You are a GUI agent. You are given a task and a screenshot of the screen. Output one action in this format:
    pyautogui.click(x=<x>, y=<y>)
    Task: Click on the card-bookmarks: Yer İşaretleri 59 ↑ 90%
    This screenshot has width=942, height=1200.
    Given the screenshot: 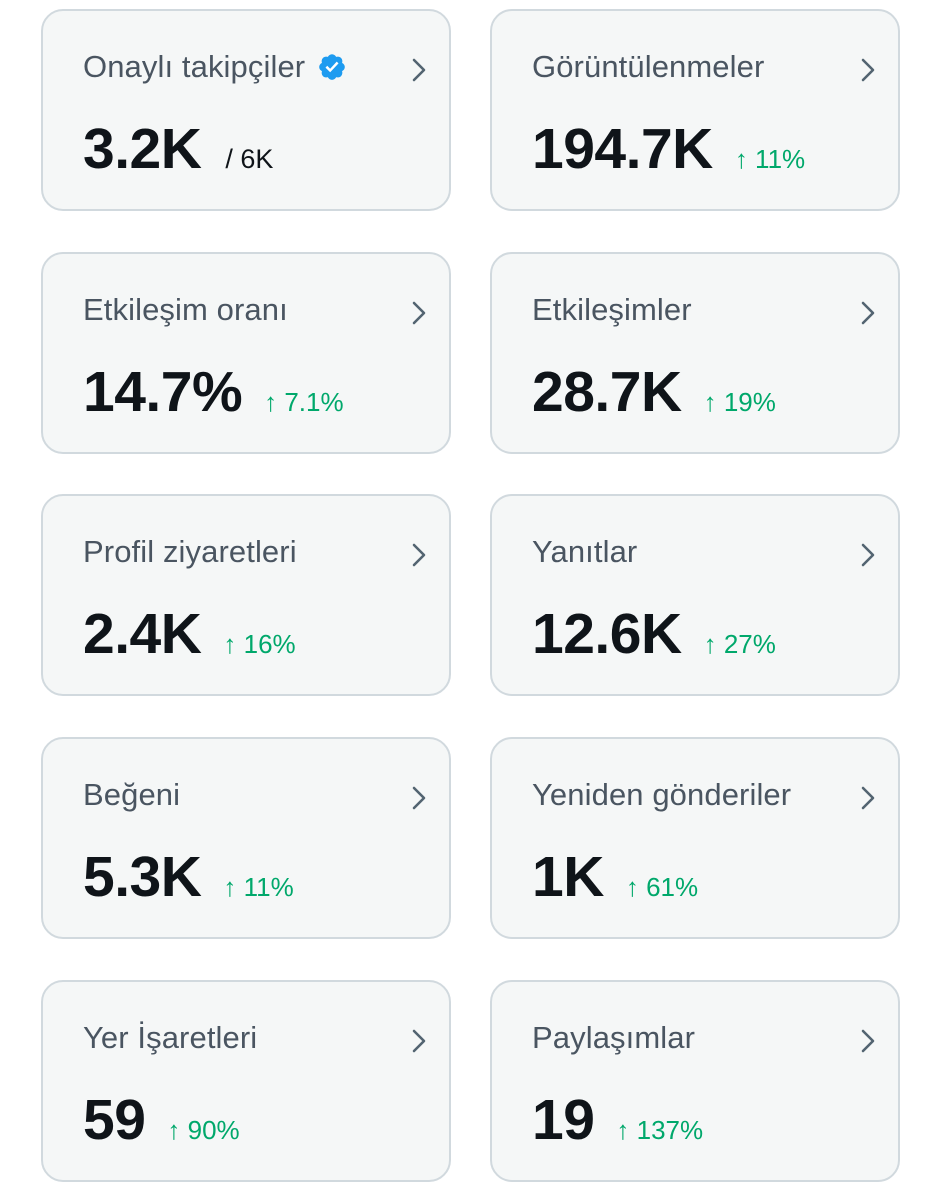 What is the action you would take?
    pyautogui.click(x=246, y=1081)
    